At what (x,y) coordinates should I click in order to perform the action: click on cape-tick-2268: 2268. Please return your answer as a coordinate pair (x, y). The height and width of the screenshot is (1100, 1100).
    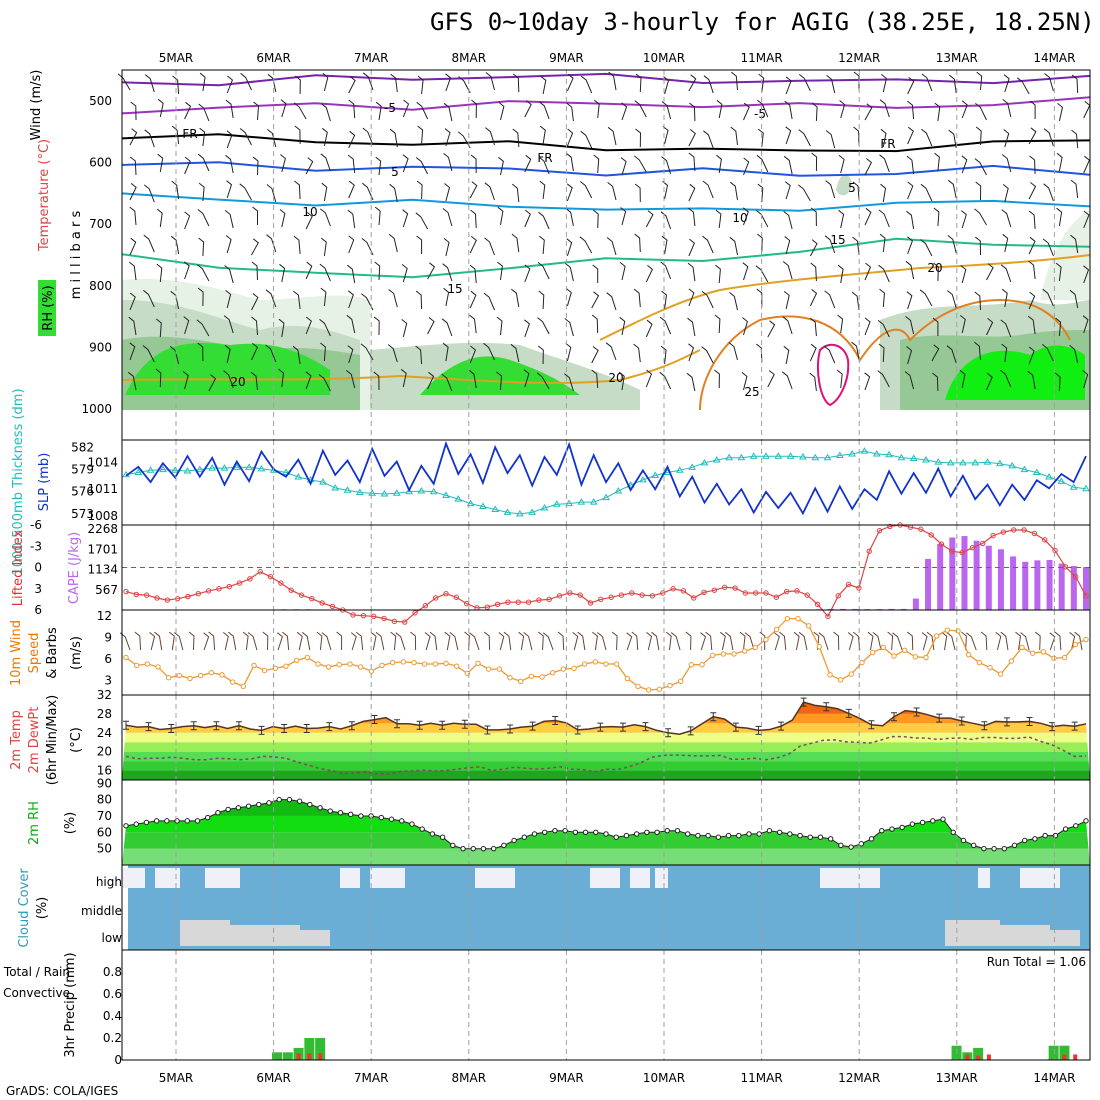
    Looking at the image, I should click on (102, 529).